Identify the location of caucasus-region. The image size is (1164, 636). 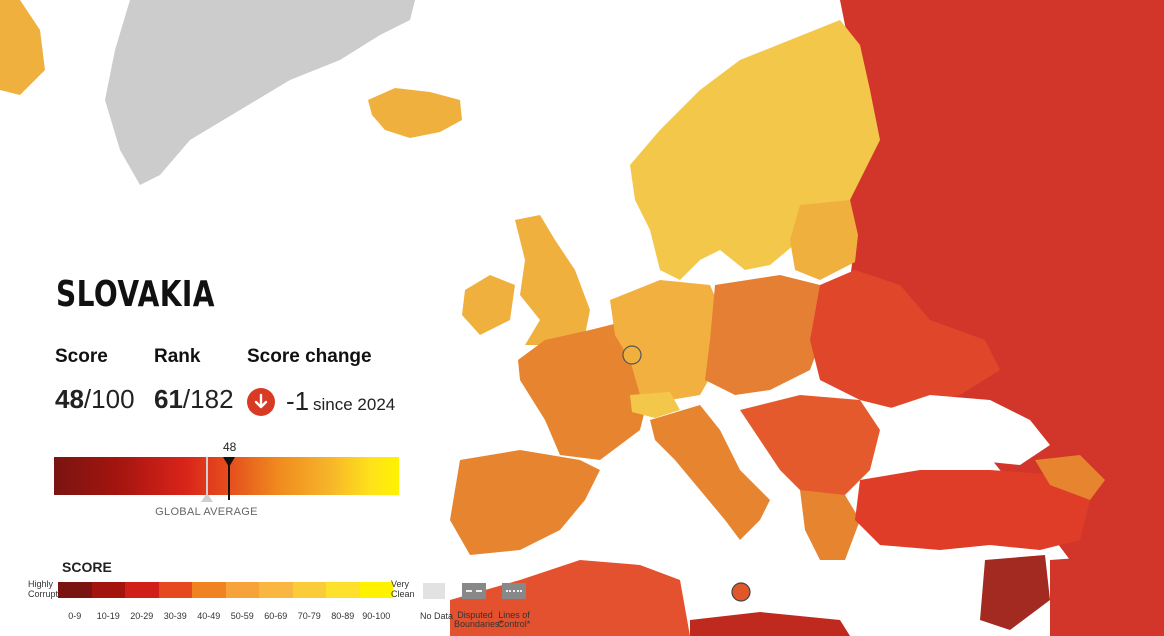
(1070, 477).